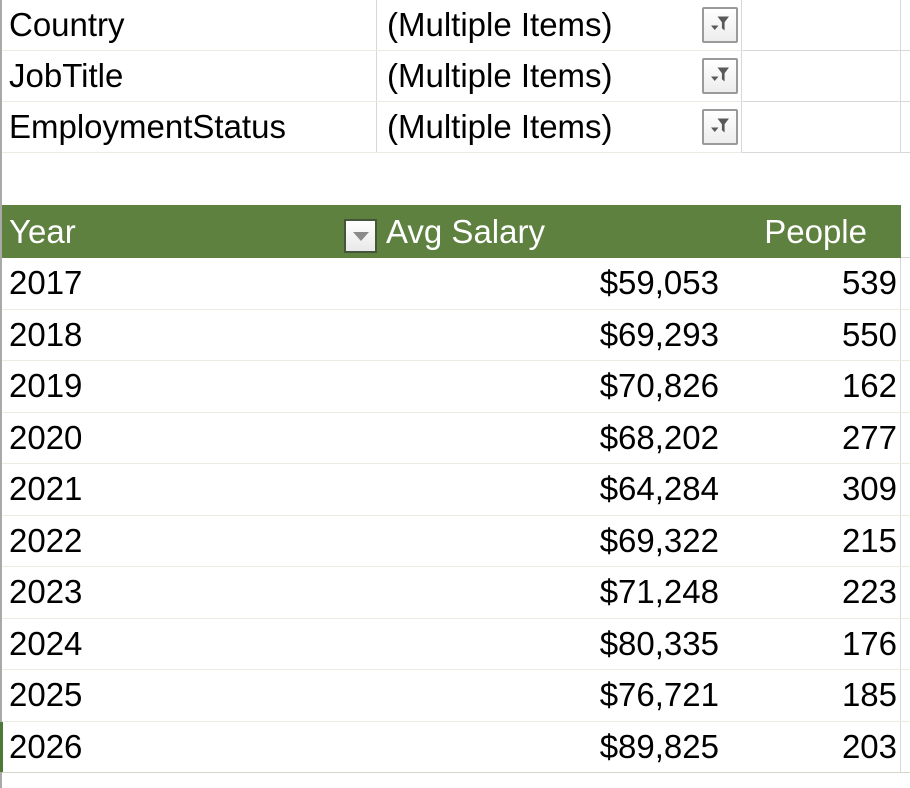  Describe the element at coordinates (659, 437) in the screenshot. I see `cell-avg-salary: $68,202` at that location.